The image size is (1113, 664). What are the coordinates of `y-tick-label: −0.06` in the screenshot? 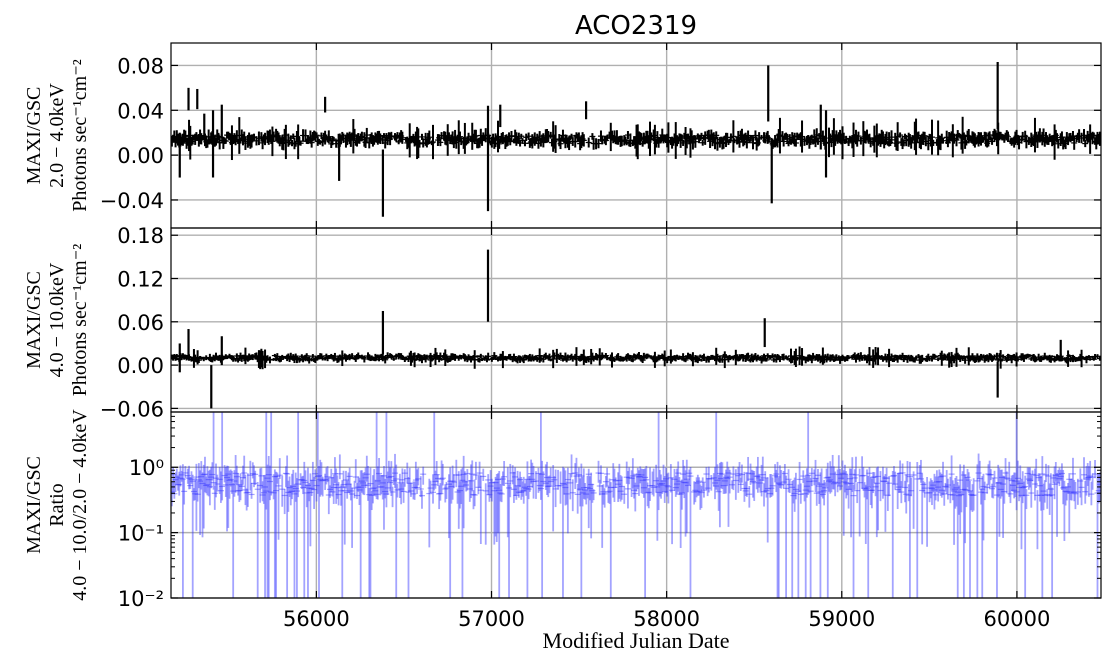 It's located at (132, 409).